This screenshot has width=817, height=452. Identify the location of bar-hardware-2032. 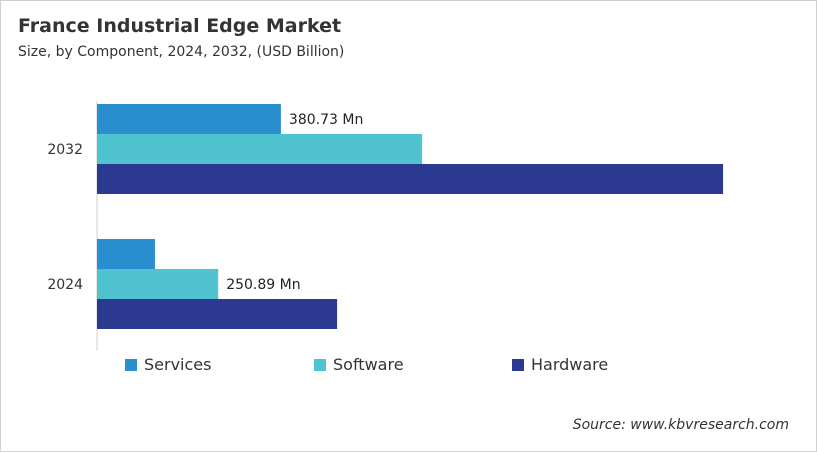
(410, 179).